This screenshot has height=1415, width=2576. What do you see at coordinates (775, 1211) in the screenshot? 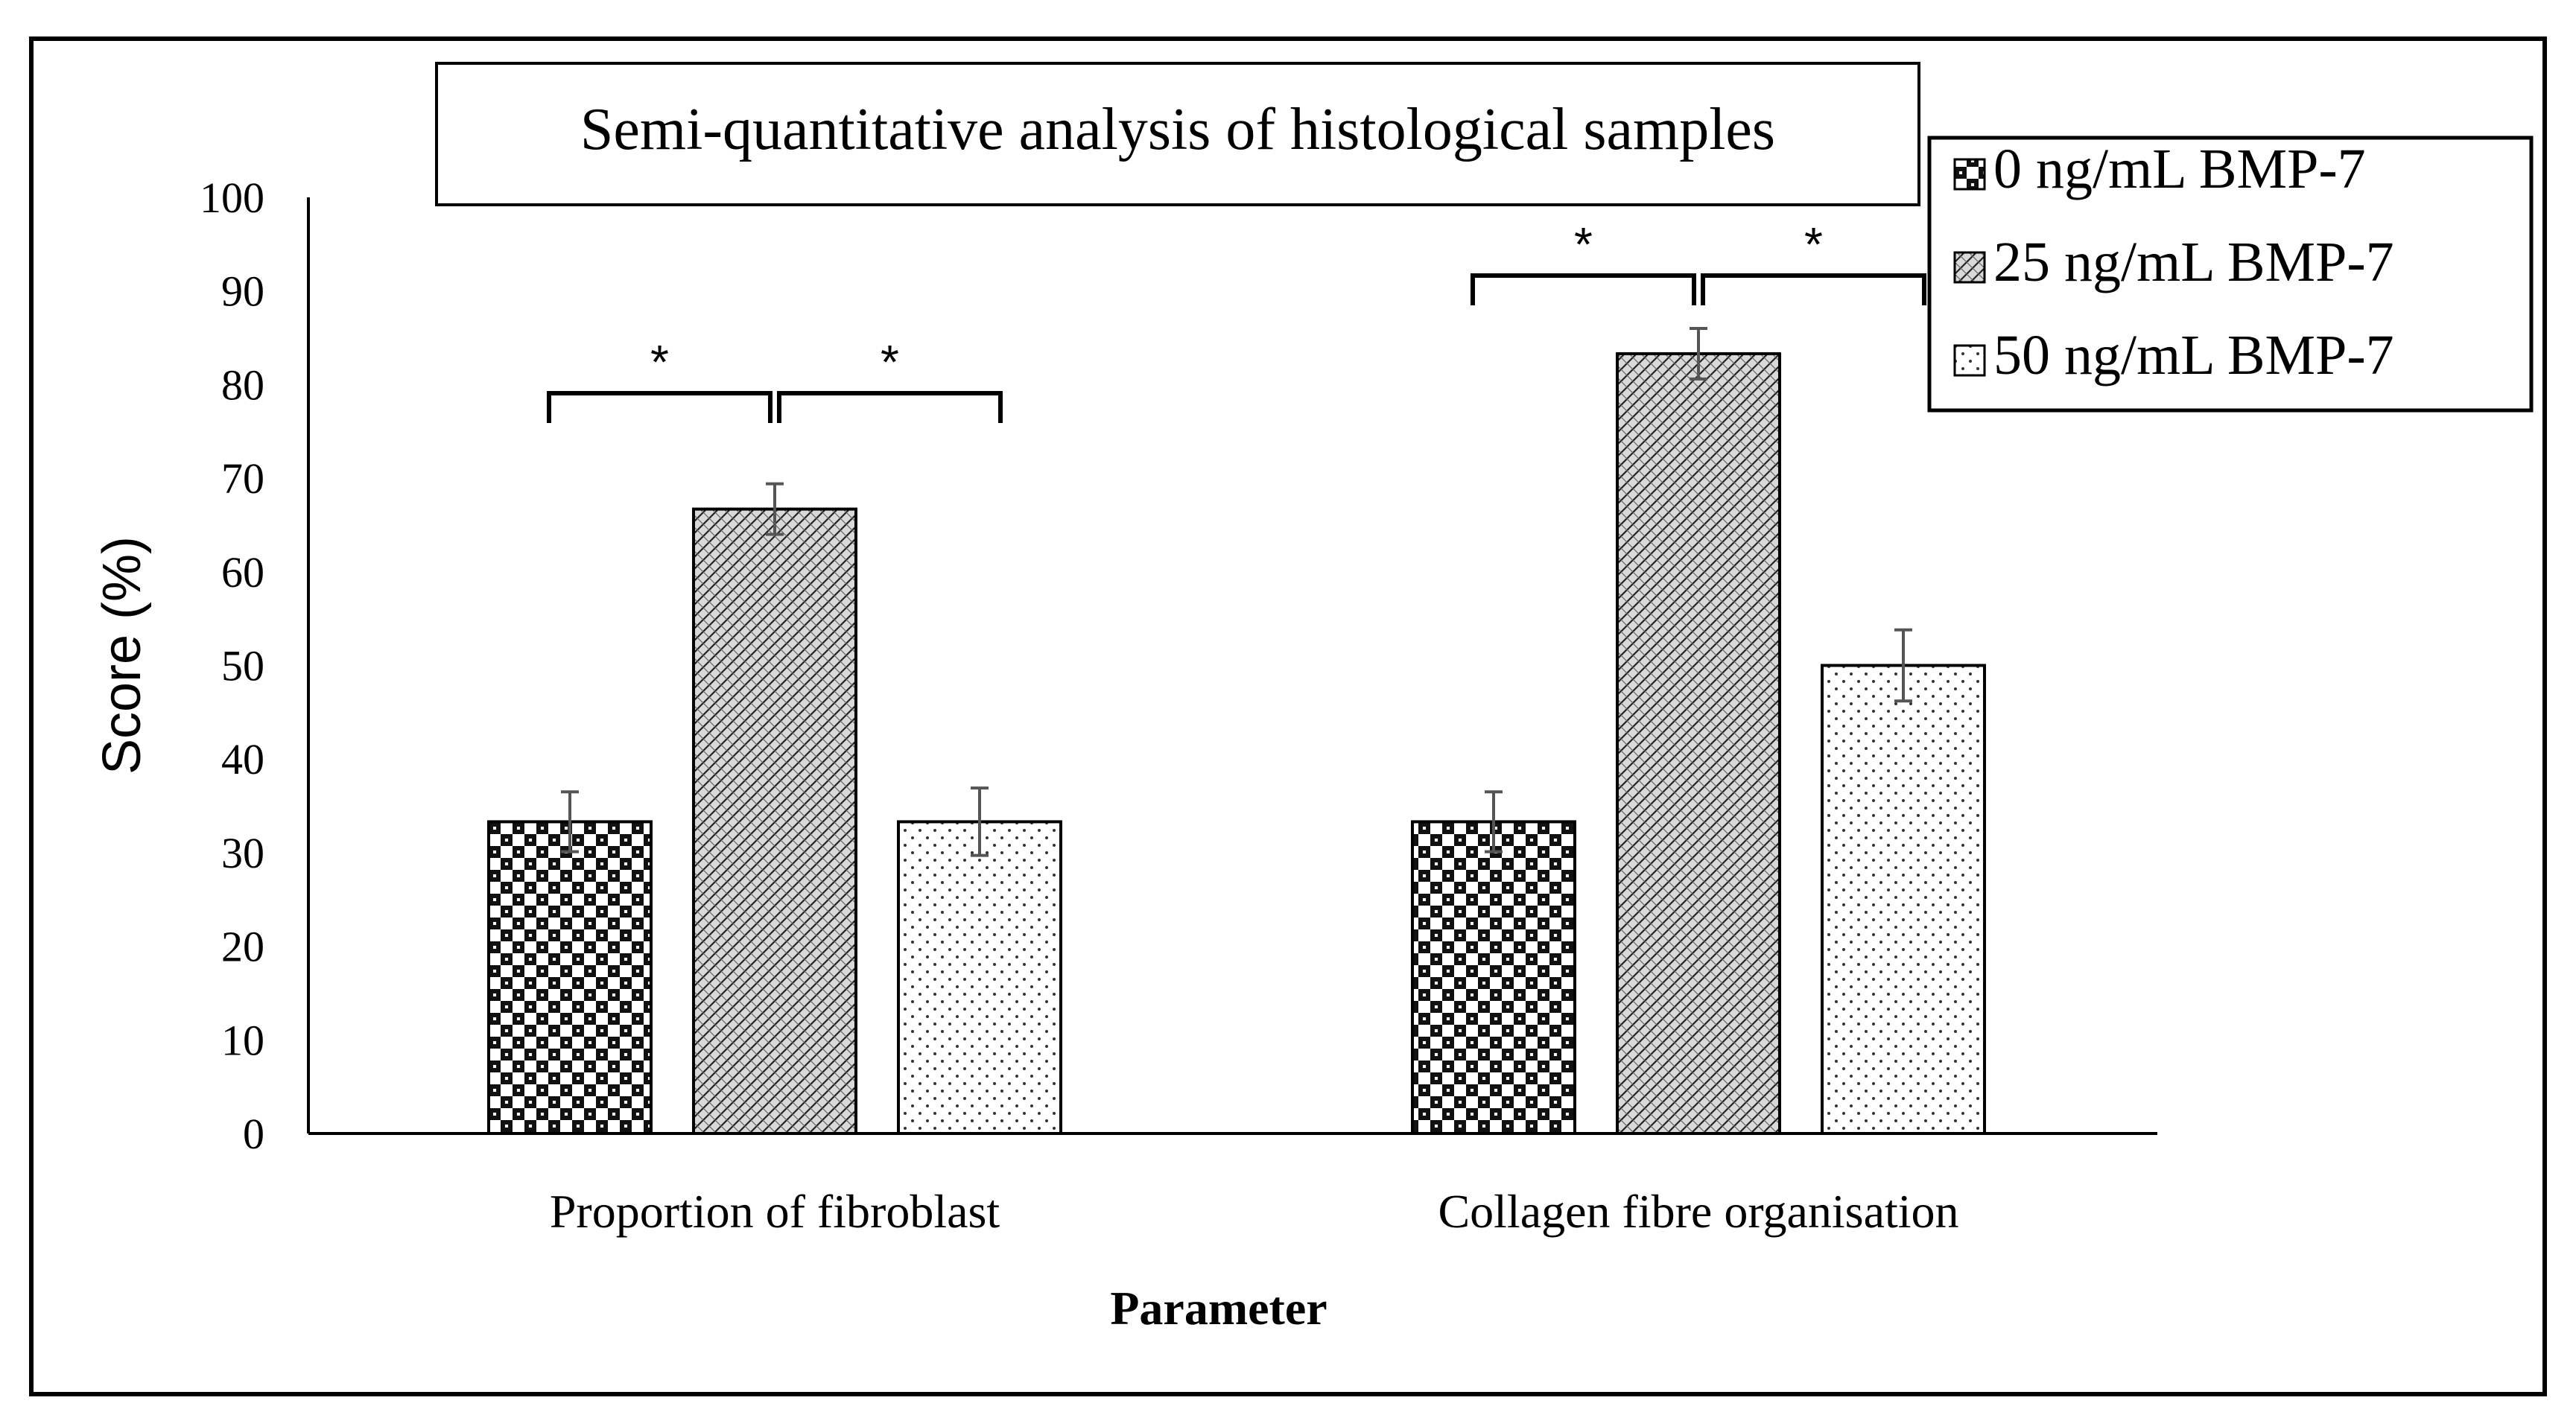
I see `x-tick-label: Proportion of fibroblast` at bounding box center [775, 1211].